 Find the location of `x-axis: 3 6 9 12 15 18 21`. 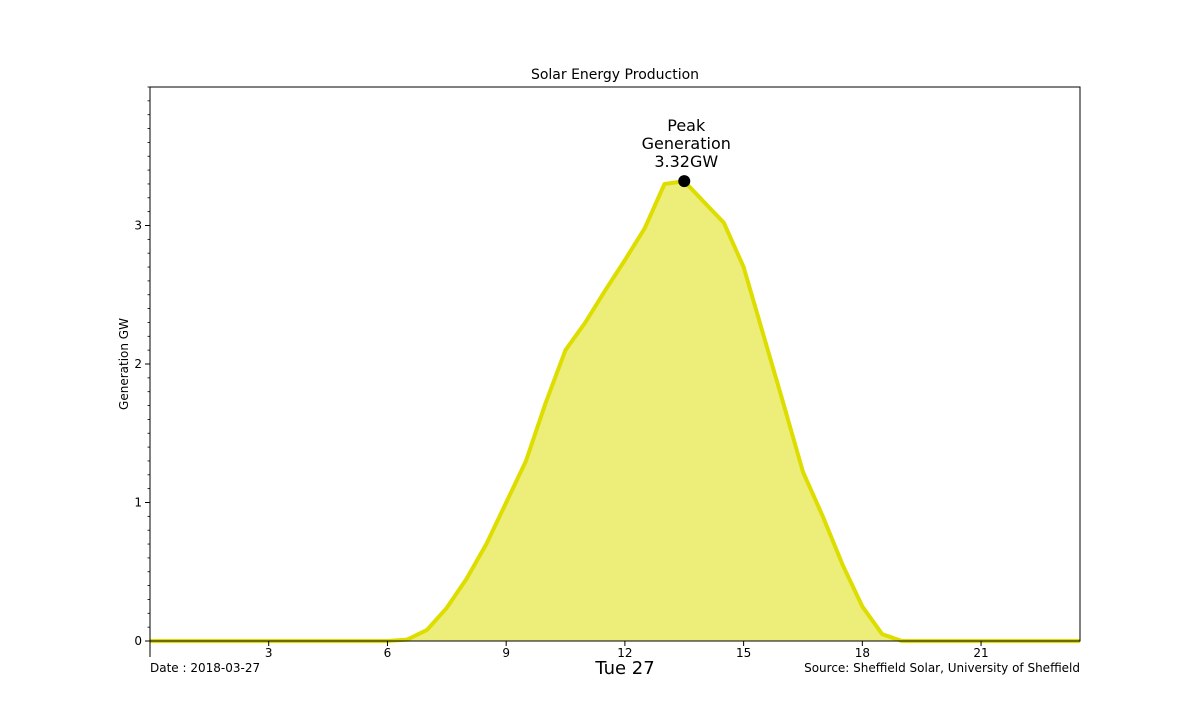

x-axis: 3 6 9 12 15 18 21 is located at coordinates (569, 650).